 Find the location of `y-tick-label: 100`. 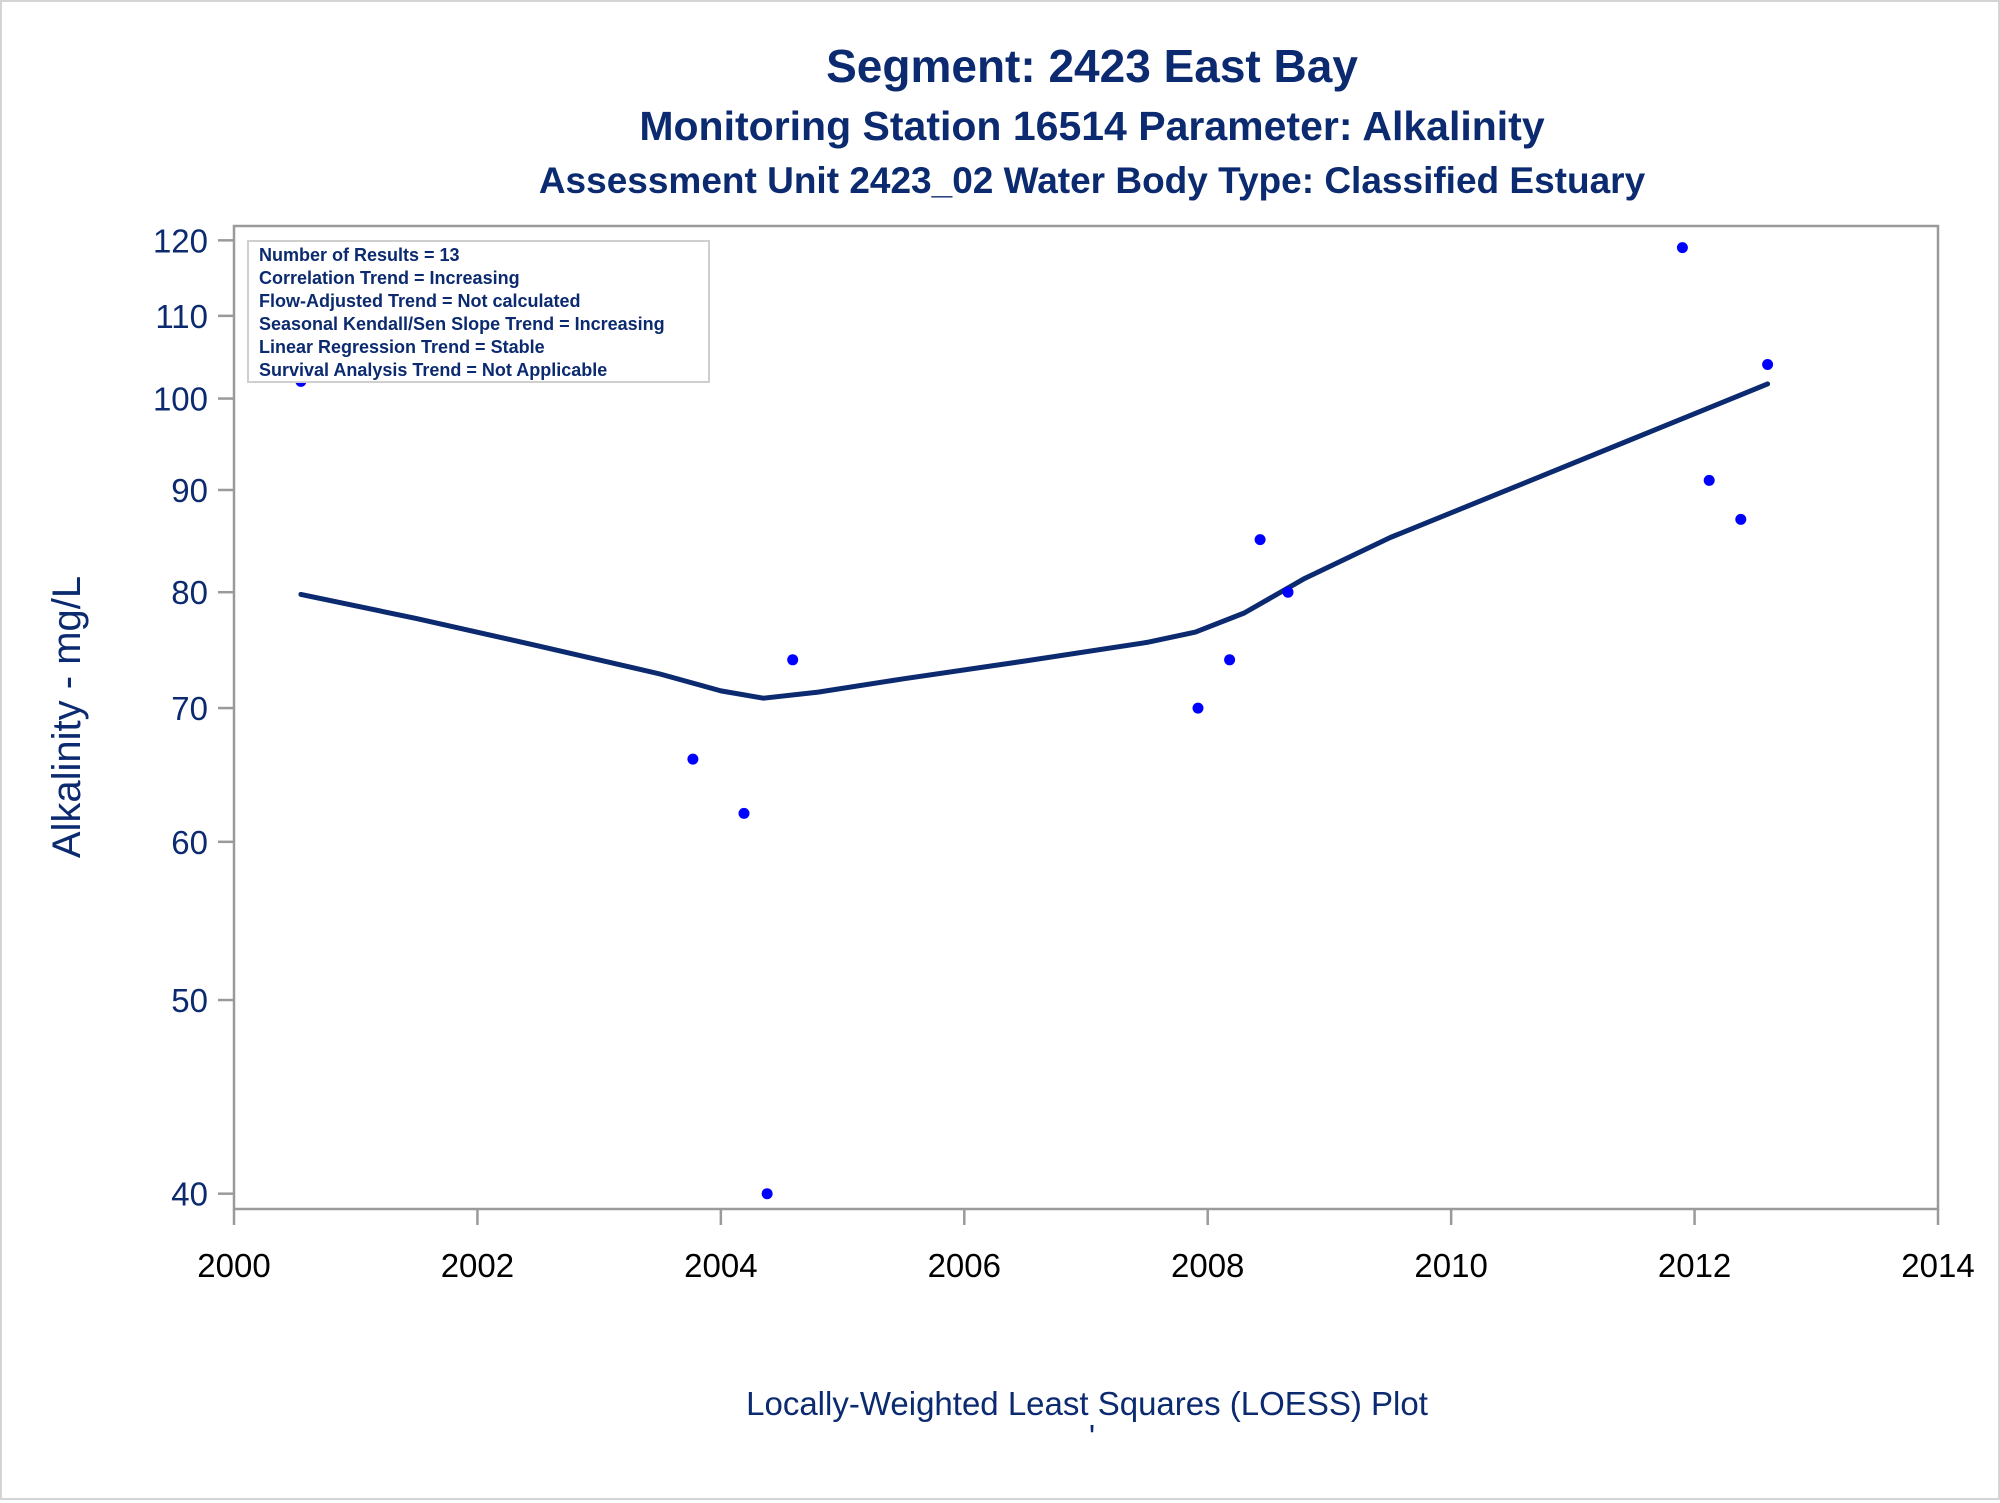

y-tick-label: 100 is located at coordinates (180, 399).